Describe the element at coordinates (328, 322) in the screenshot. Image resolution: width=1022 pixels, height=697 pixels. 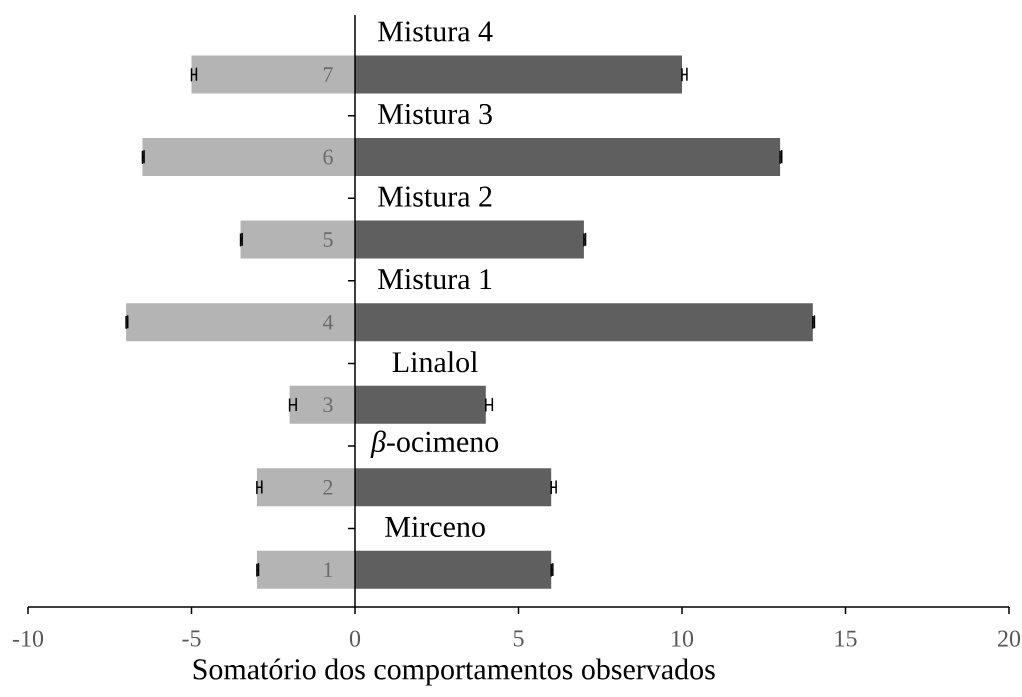
I see `y-tick-label: 4` at that location.